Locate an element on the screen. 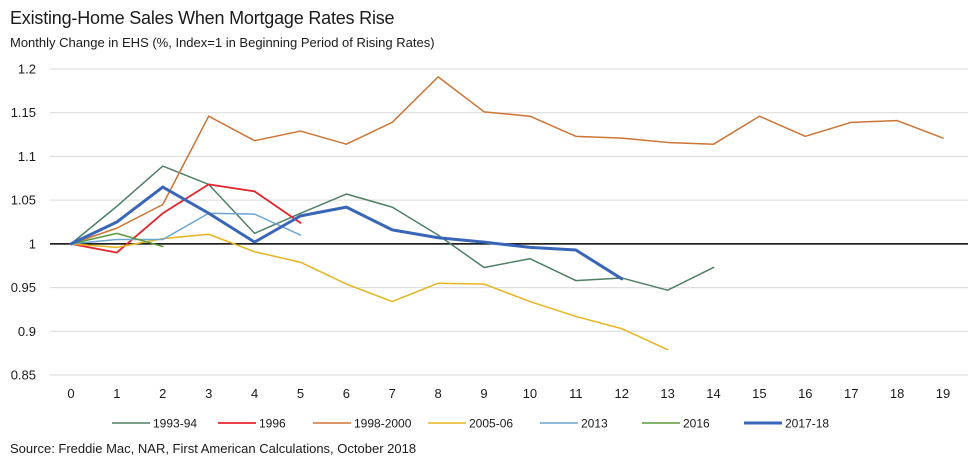  x-tick-label: 0 is located at coordinates (70, 393).